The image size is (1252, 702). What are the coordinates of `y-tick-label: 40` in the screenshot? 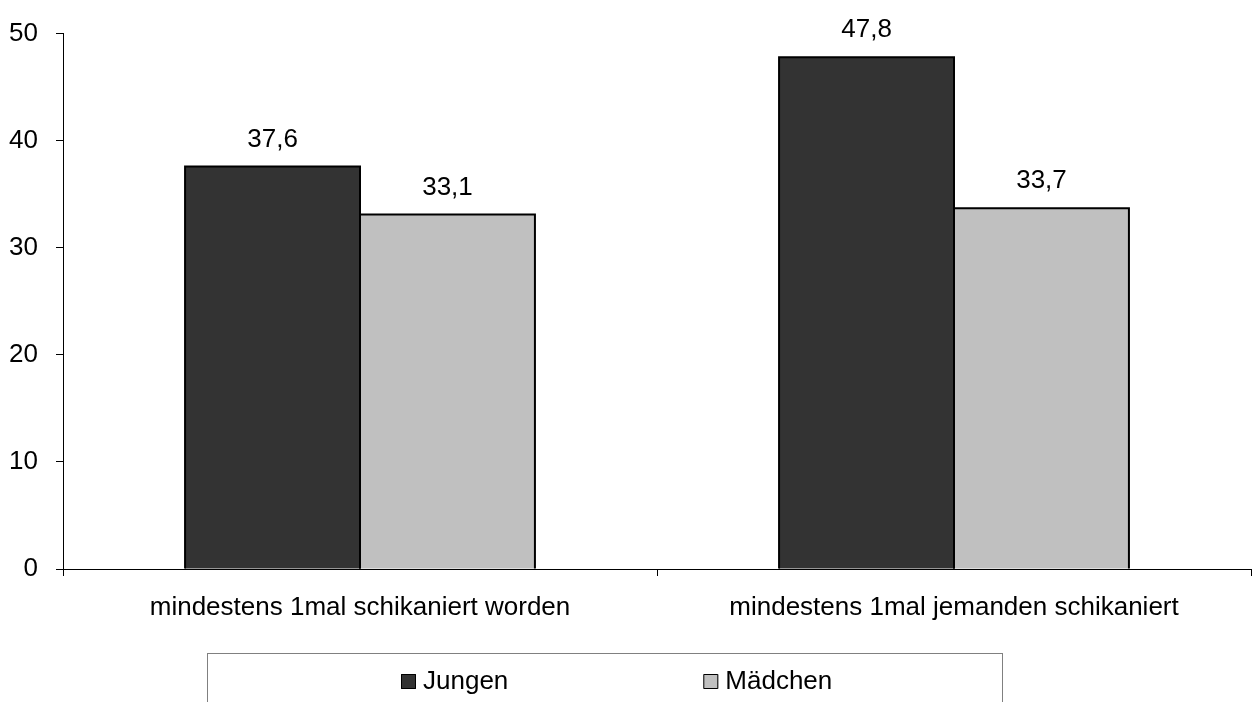 It's located at (23, 138).